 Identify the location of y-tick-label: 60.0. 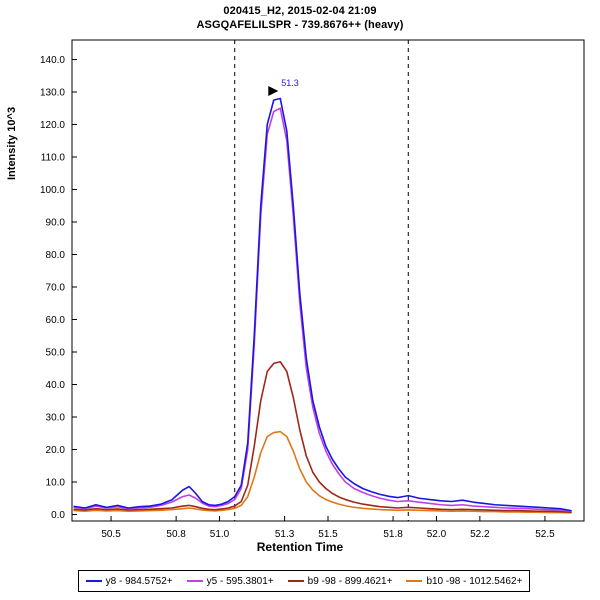
(56, 320).